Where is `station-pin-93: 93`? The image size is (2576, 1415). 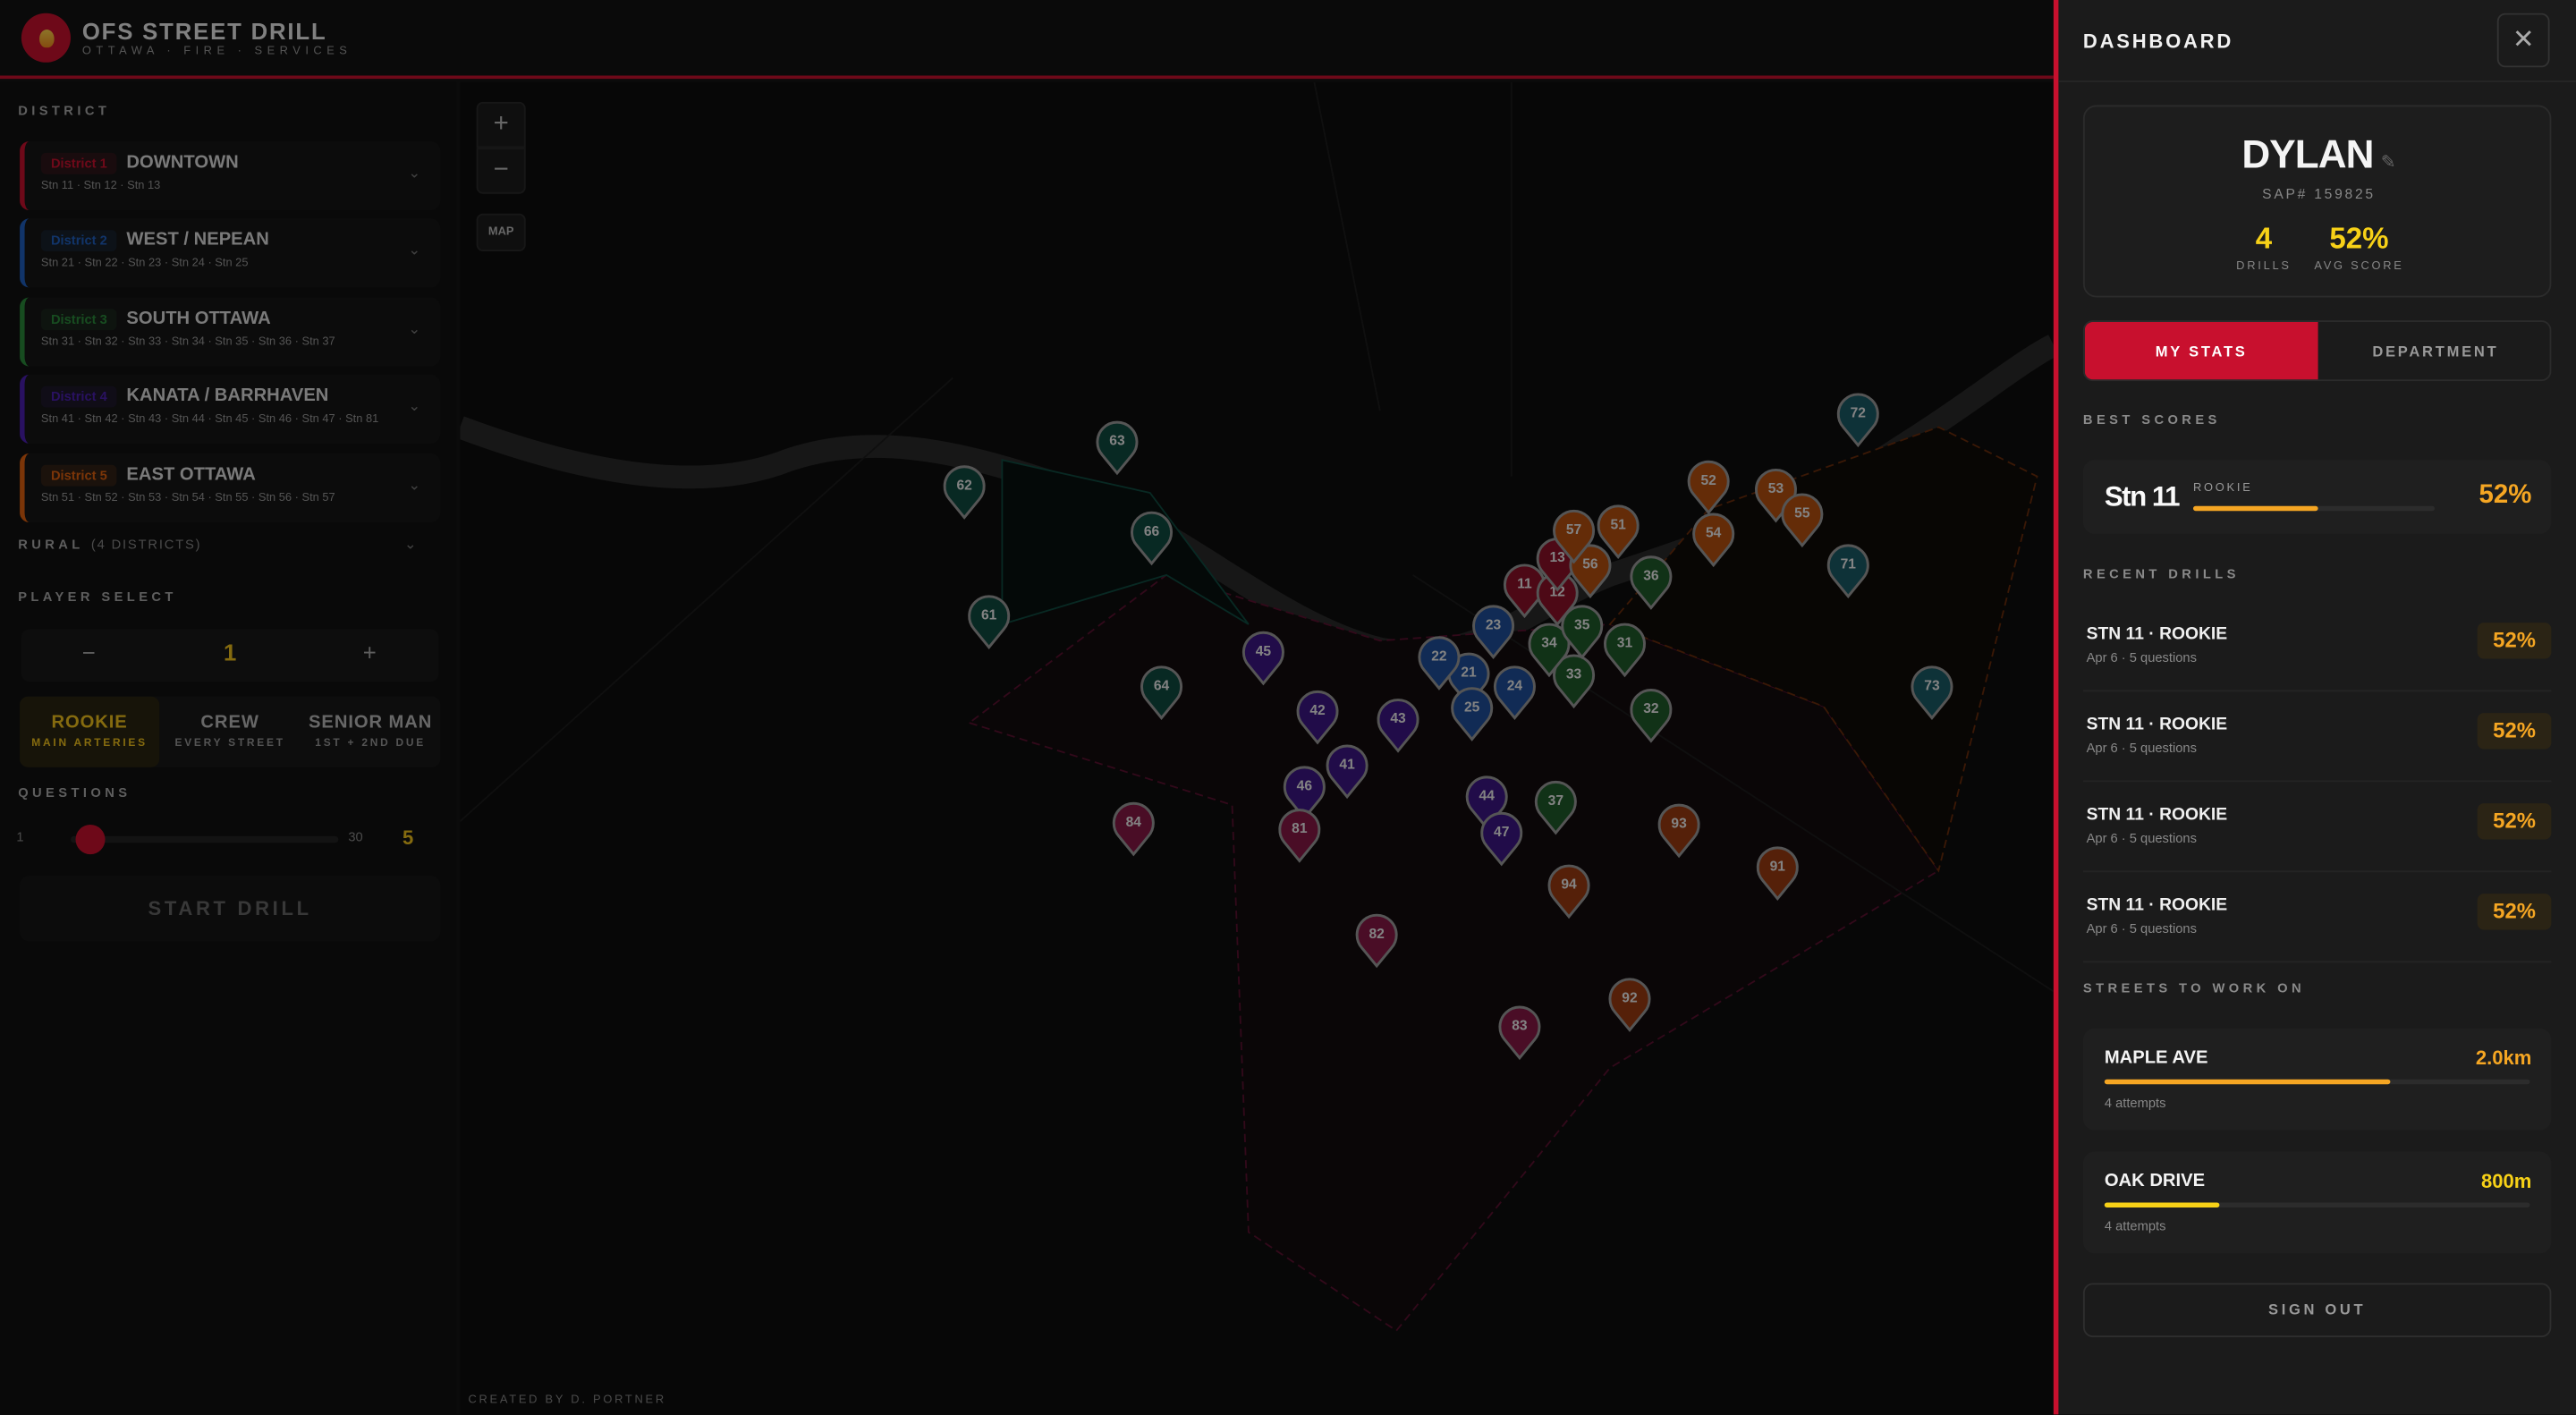
station-pin-93: 93 is located at coordinates (1678, 831).